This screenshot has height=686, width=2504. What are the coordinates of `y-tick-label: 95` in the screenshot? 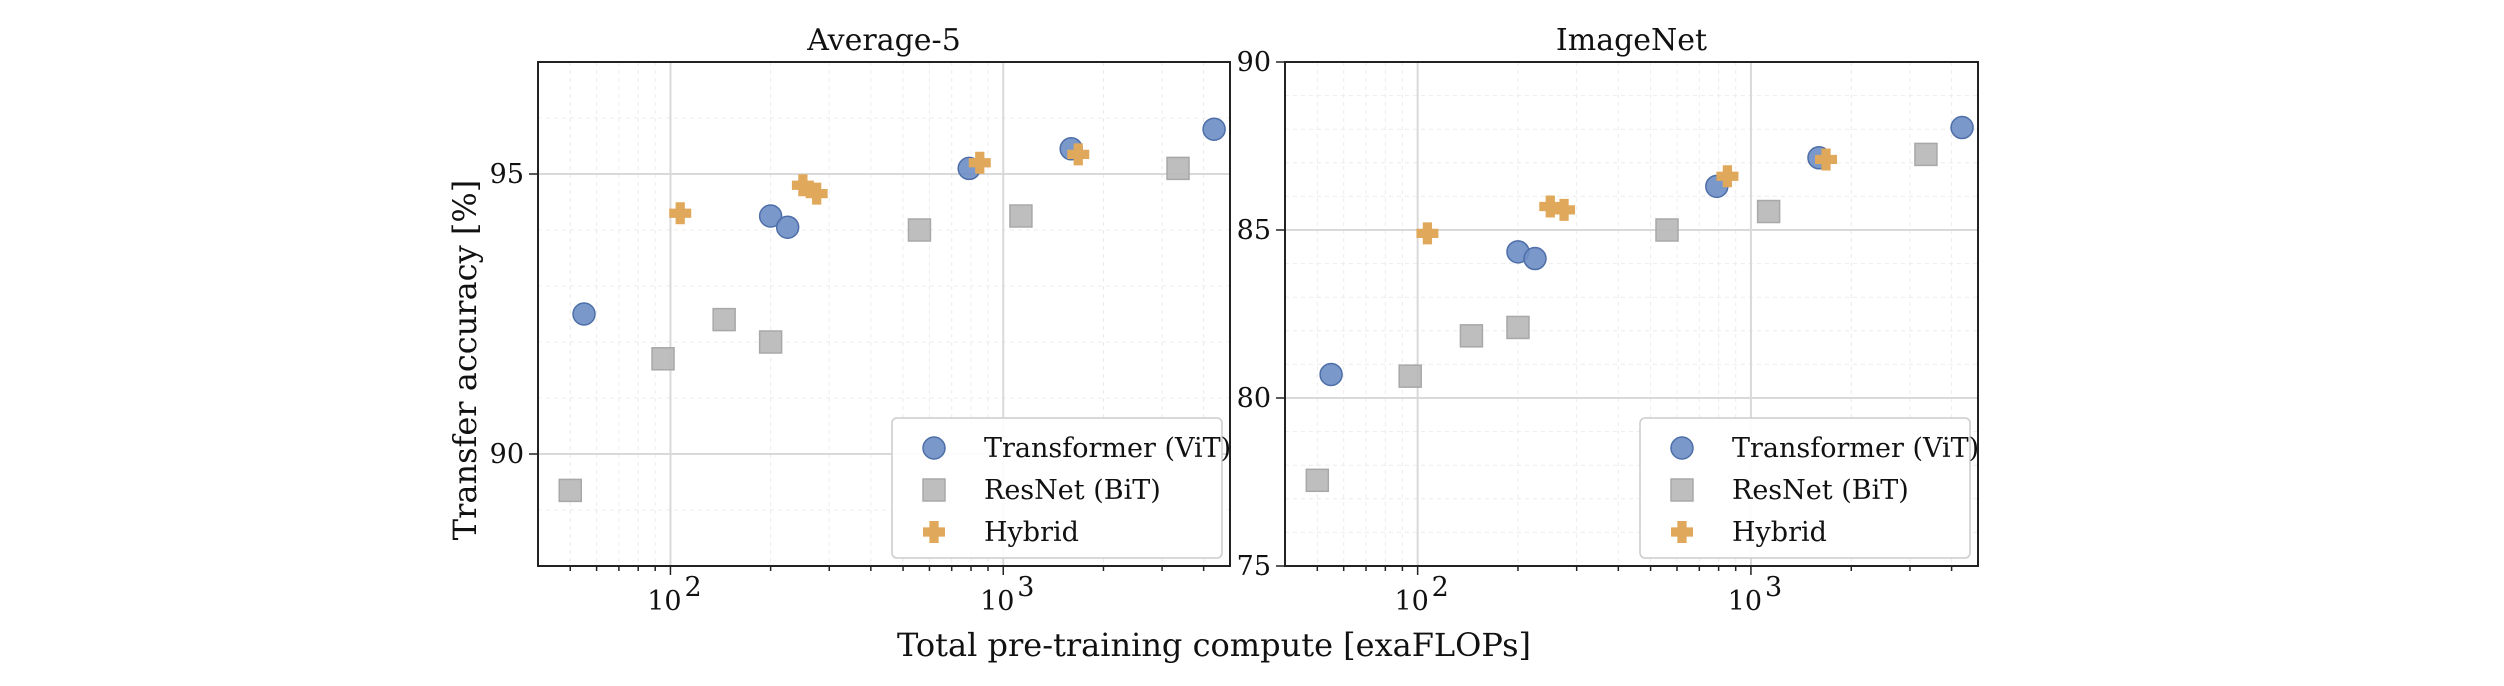 It's located at (507, 174).